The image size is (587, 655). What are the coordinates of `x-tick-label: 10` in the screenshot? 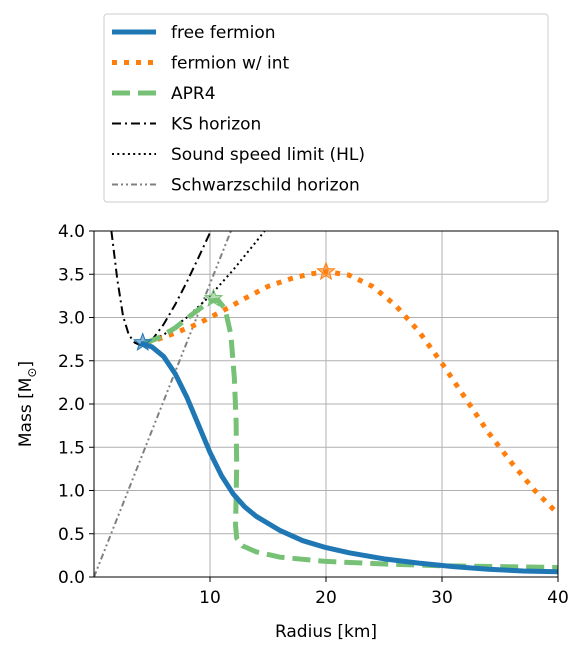 It's located at (210, 598).